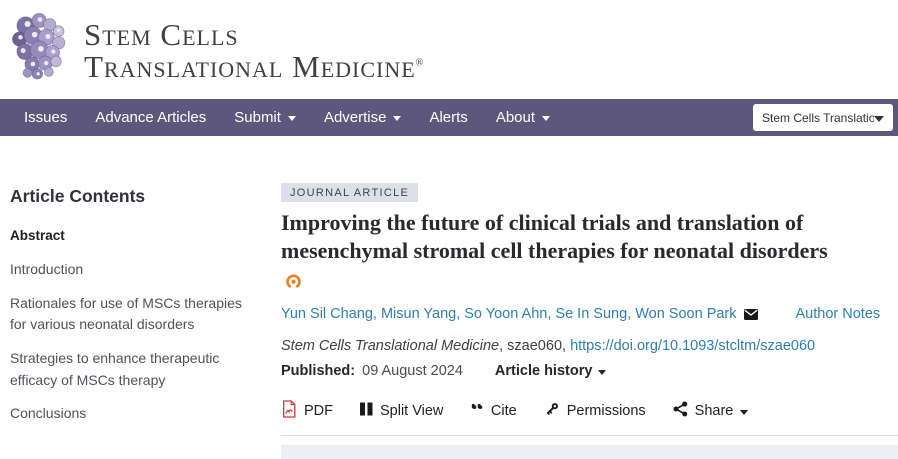 The image size is (898, 459). What do you see at coordinates (401, 411) in the screenshot?
I see `split-view-button: Split View` at bounding box center [401, 411].